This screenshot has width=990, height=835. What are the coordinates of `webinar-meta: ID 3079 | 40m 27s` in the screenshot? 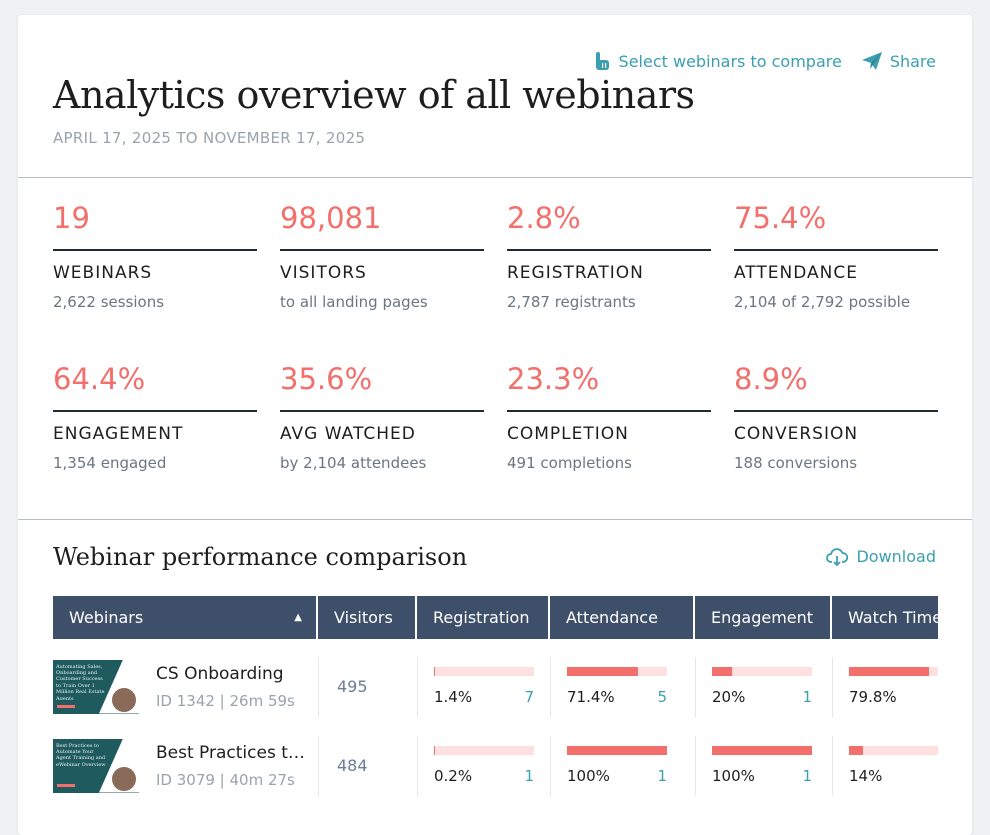 It's located at (230, 780).